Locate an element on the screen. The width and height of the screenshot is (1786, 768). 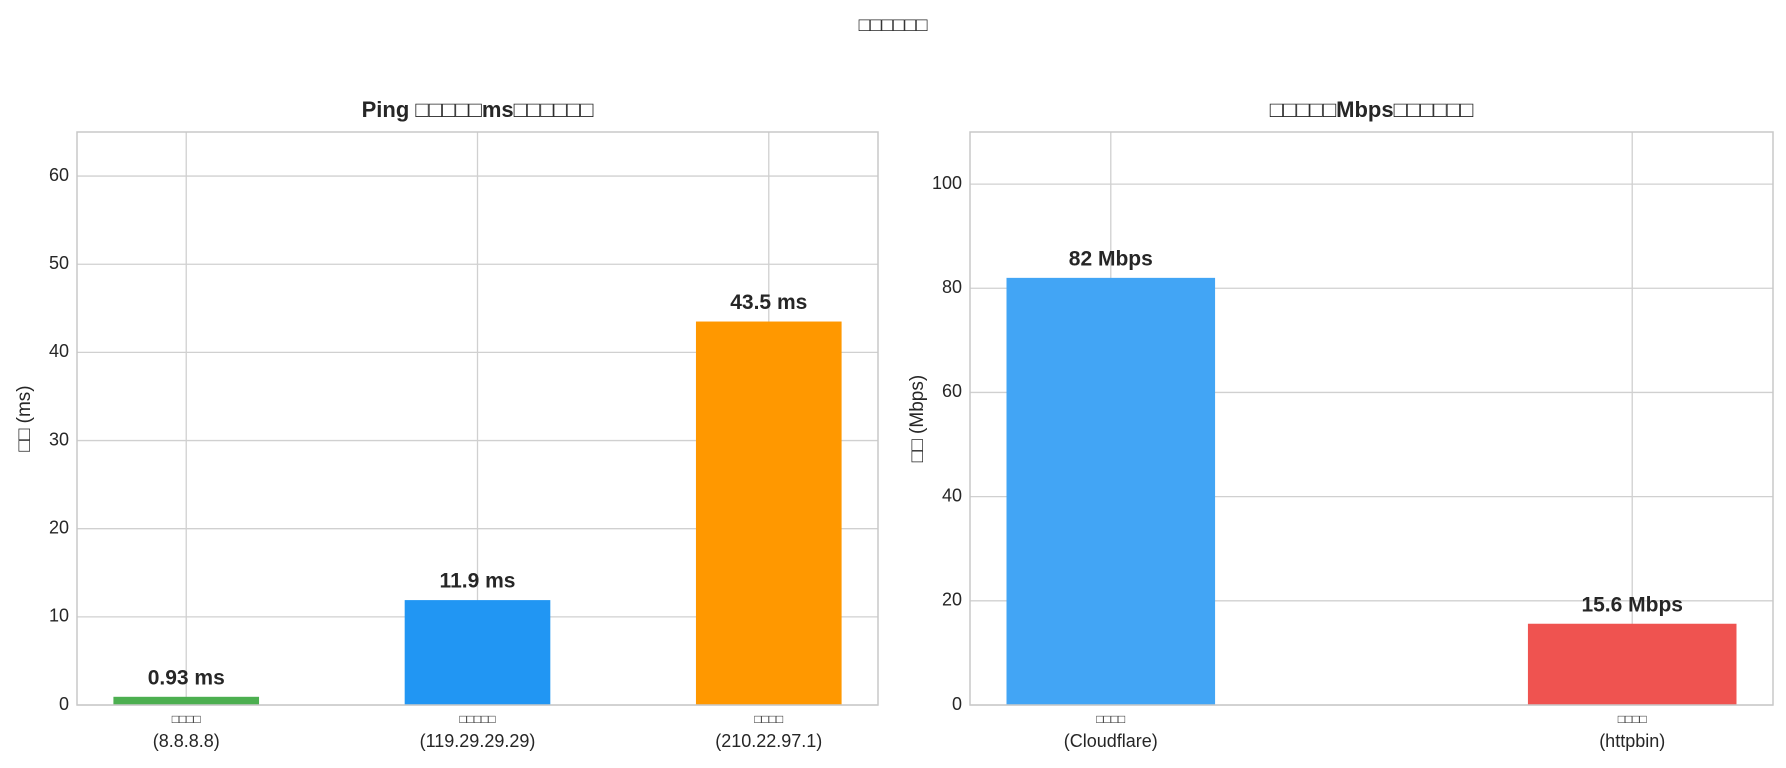
x-tick-label: □□□□ (210.22.97.1) is located at coordinates (768, 731).